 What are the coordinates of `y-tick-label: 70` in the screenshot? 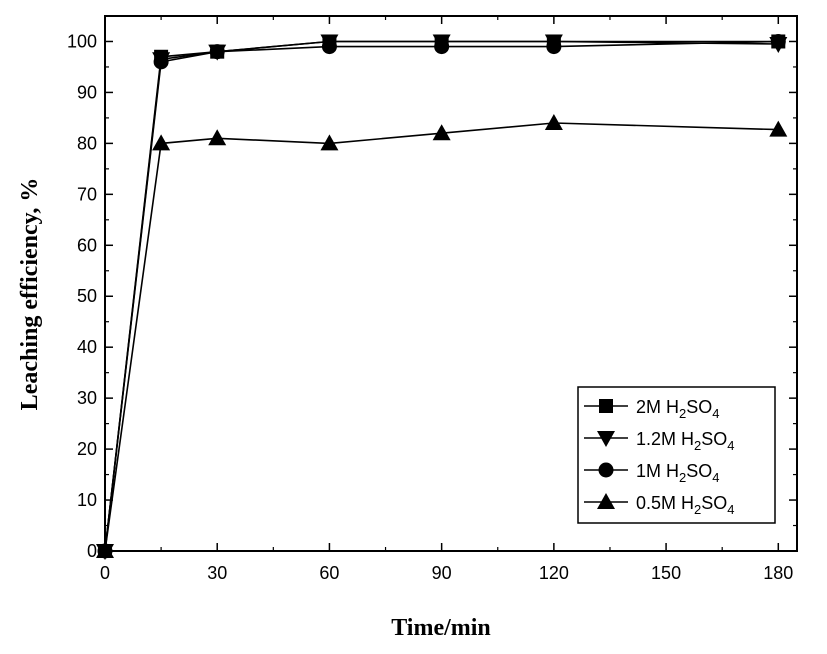 It's located at (87, 194).